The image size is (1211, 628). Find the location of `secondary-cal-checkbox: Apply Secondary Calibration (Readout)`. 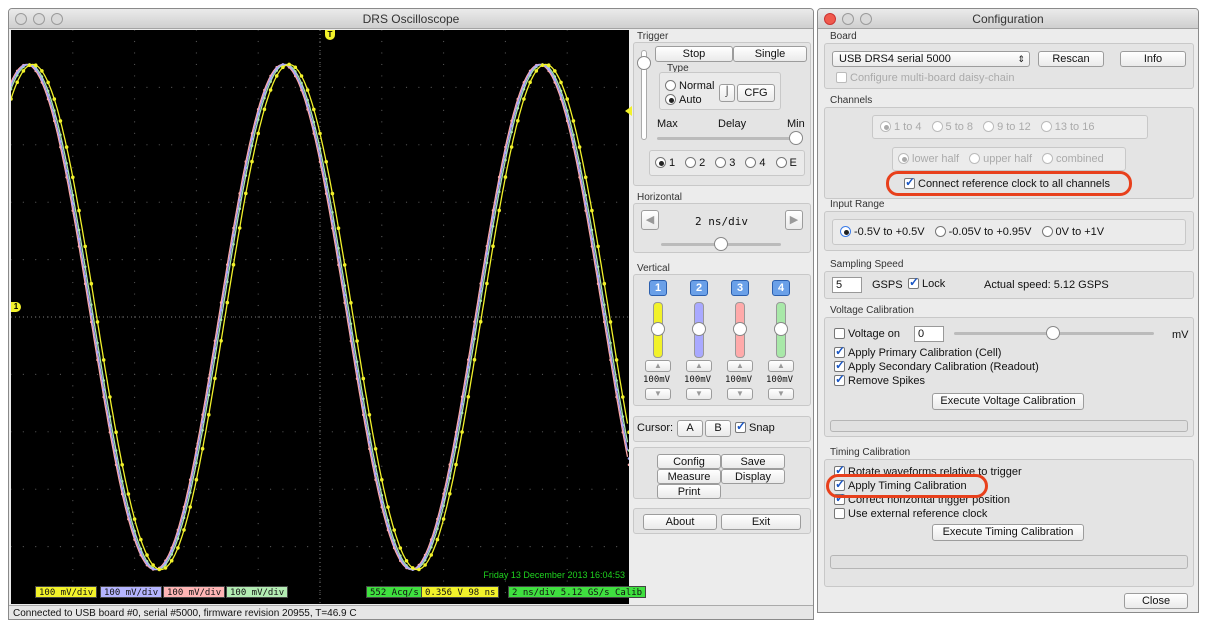

secondary-cal-checkbox: Apply Secondary Calibration (Readout) is located at coordinates (936, 365).